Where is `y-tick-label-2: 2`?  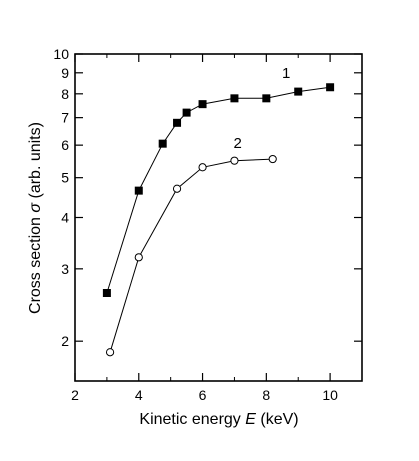 y-tick-label-2: 2 is located at coordinates (65, 341).